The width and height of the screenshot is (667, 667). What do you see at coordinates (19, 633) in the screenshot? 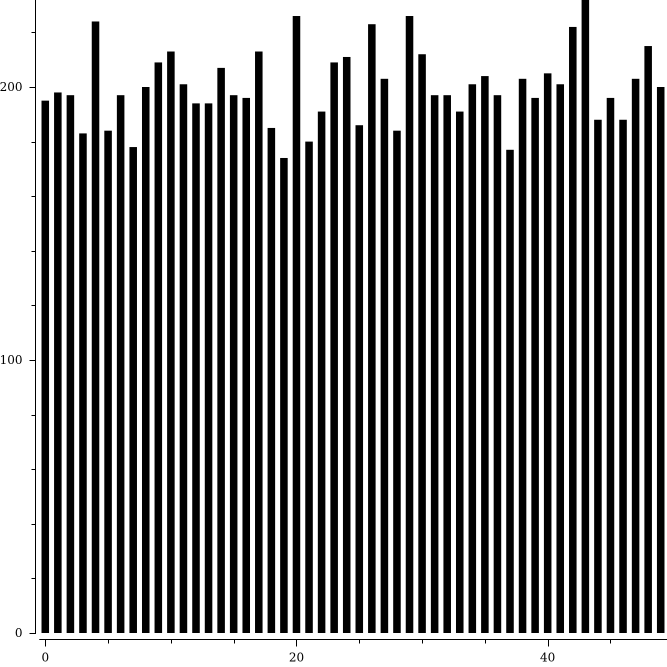
I see `y-tick-label: 0` at bounding box center [19, 633].